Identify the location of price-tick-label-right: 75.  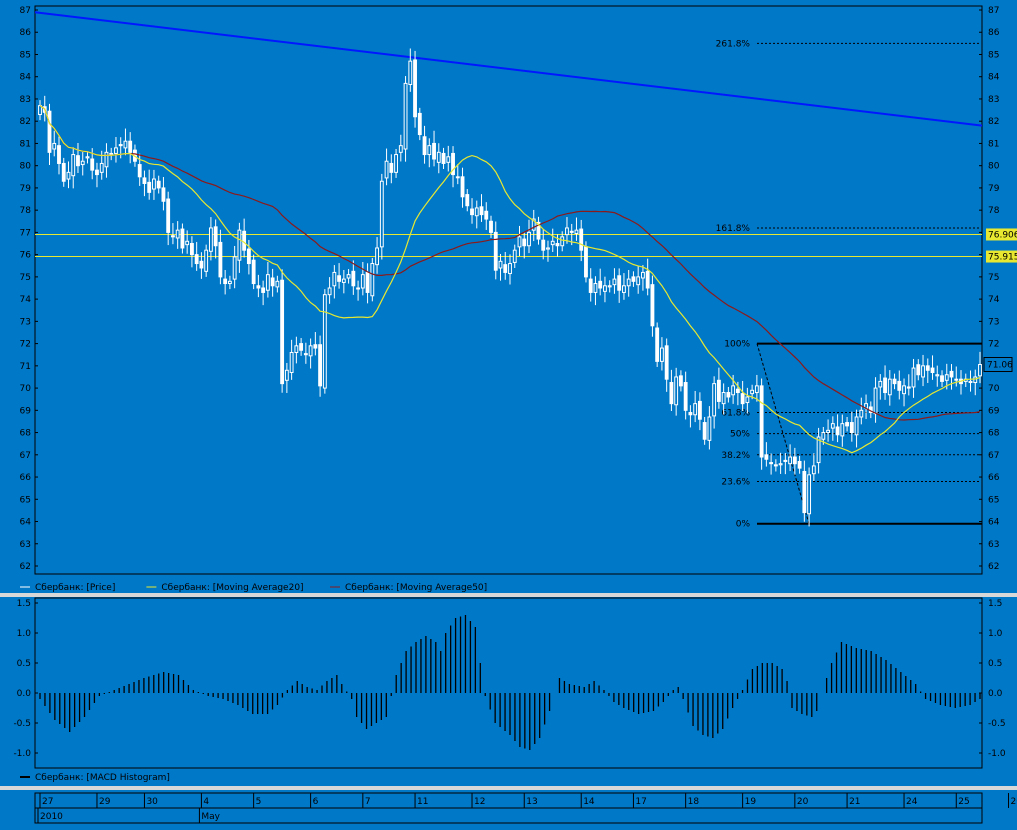
(993, 278).